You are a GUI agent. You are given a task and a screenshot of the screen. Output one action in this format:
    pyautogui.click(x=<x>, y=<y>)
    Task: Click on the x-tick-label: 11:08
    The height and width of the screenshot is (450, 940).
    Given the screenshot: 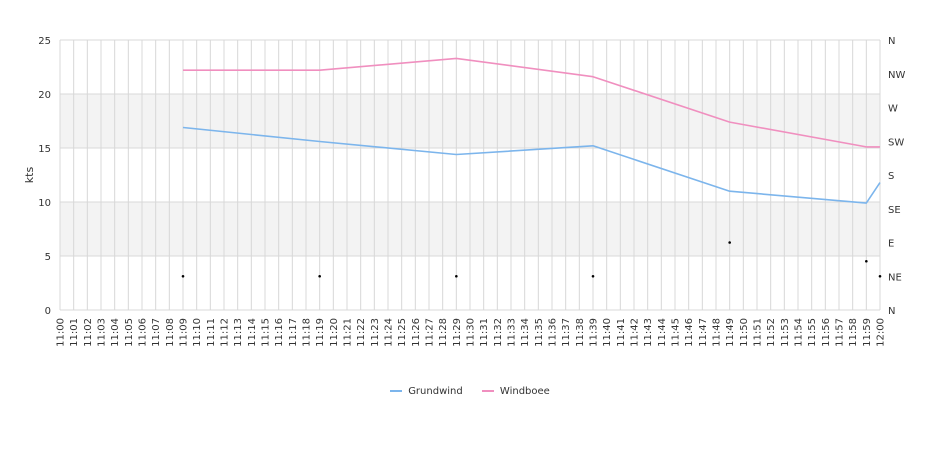 What is the action you would take?
    pyautogui.click(x=170, y=332)
    